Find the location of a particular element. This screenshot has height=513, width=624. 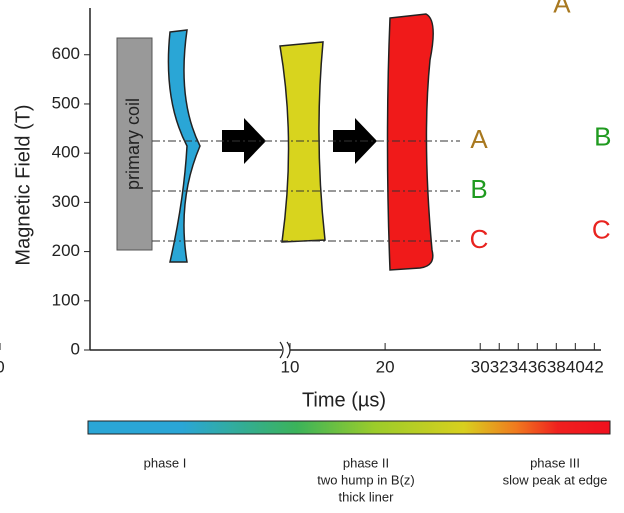

x-axis-title: Time (µs) is located at coordinates (344, 400).